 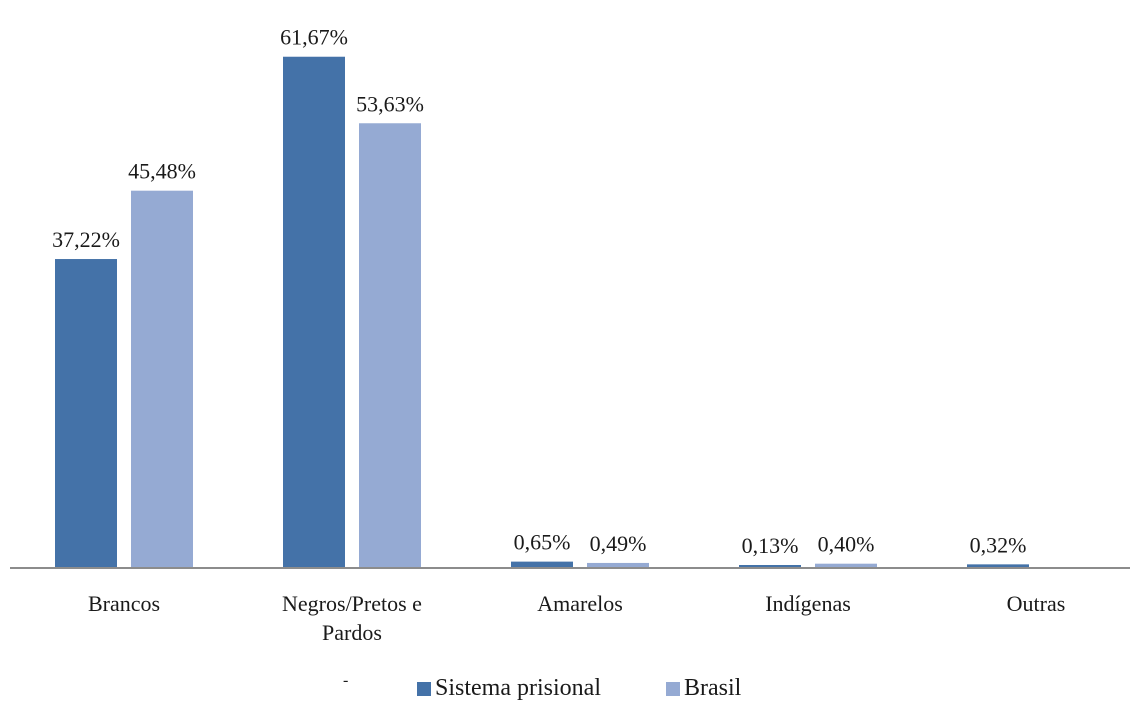 I want to click on value-label-brasil-3: 0,40%, so click(x=846, y=544).